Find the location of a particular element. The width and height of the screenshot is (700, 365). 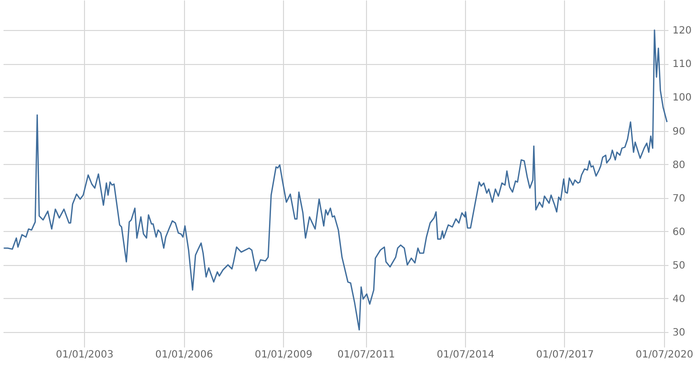

x-tick-label: 01/07/2020 is located at coordinates (665, 355).